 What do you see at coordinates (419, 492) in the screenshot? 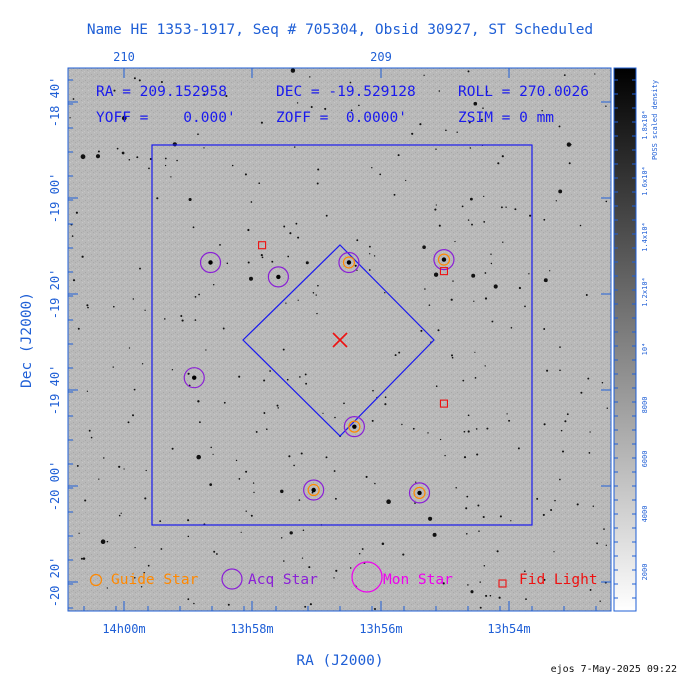
I see `guide-star-marker` at bounding box center [419, 492].